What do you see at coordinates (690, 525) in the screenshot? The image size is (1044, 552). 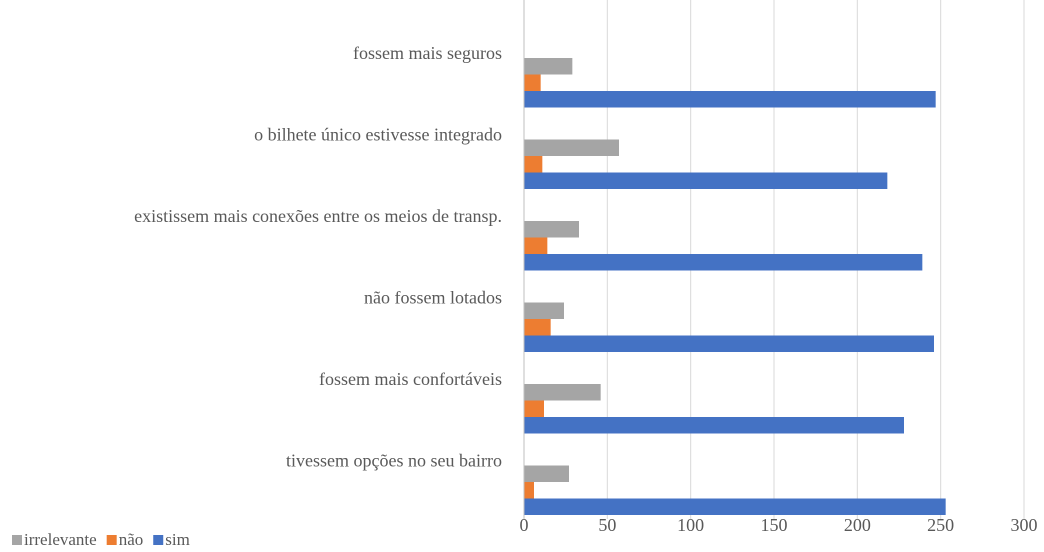 I see `x-tick-label: 100` at bounding box center [690, 525].